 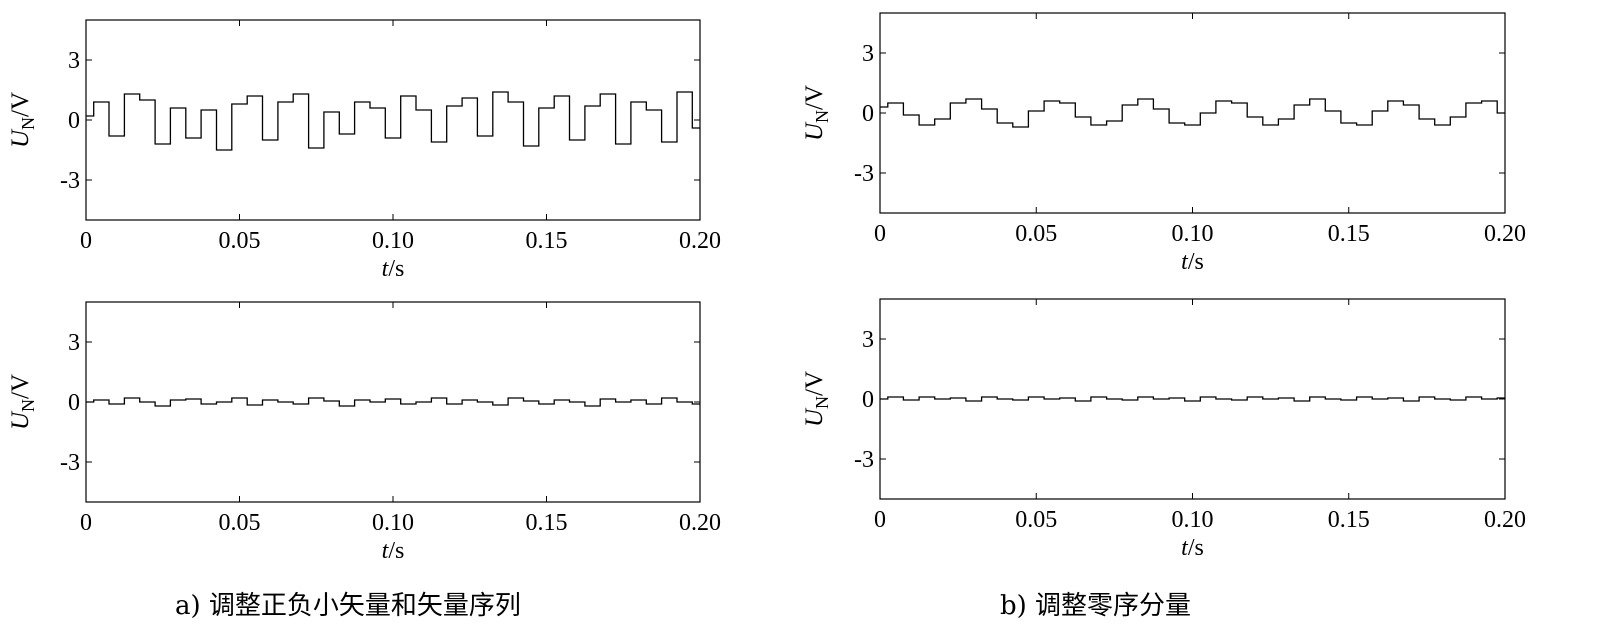 What do you see at coordinates (348, 606) in the screenshot?
I see `caption-a: a) 调整正负小矢量和矢量序列` at bounding box center [348, 606].